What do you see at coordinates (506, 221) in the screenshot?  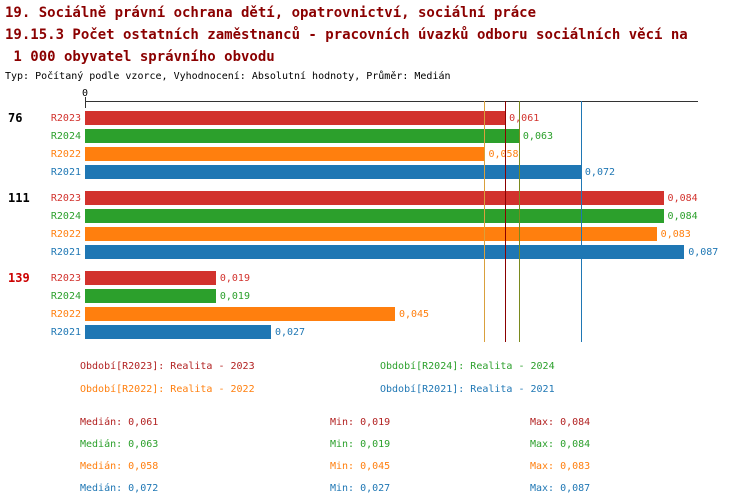 I see `median-line-R2023` at bounding box center [506, 221].